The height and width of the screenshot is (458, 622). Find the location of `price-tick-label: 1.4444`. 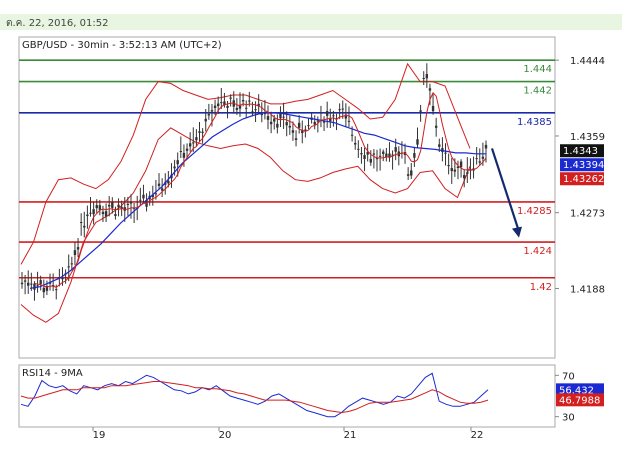

price-tick-label: 1.4444 is located at coordinates (587, 61).